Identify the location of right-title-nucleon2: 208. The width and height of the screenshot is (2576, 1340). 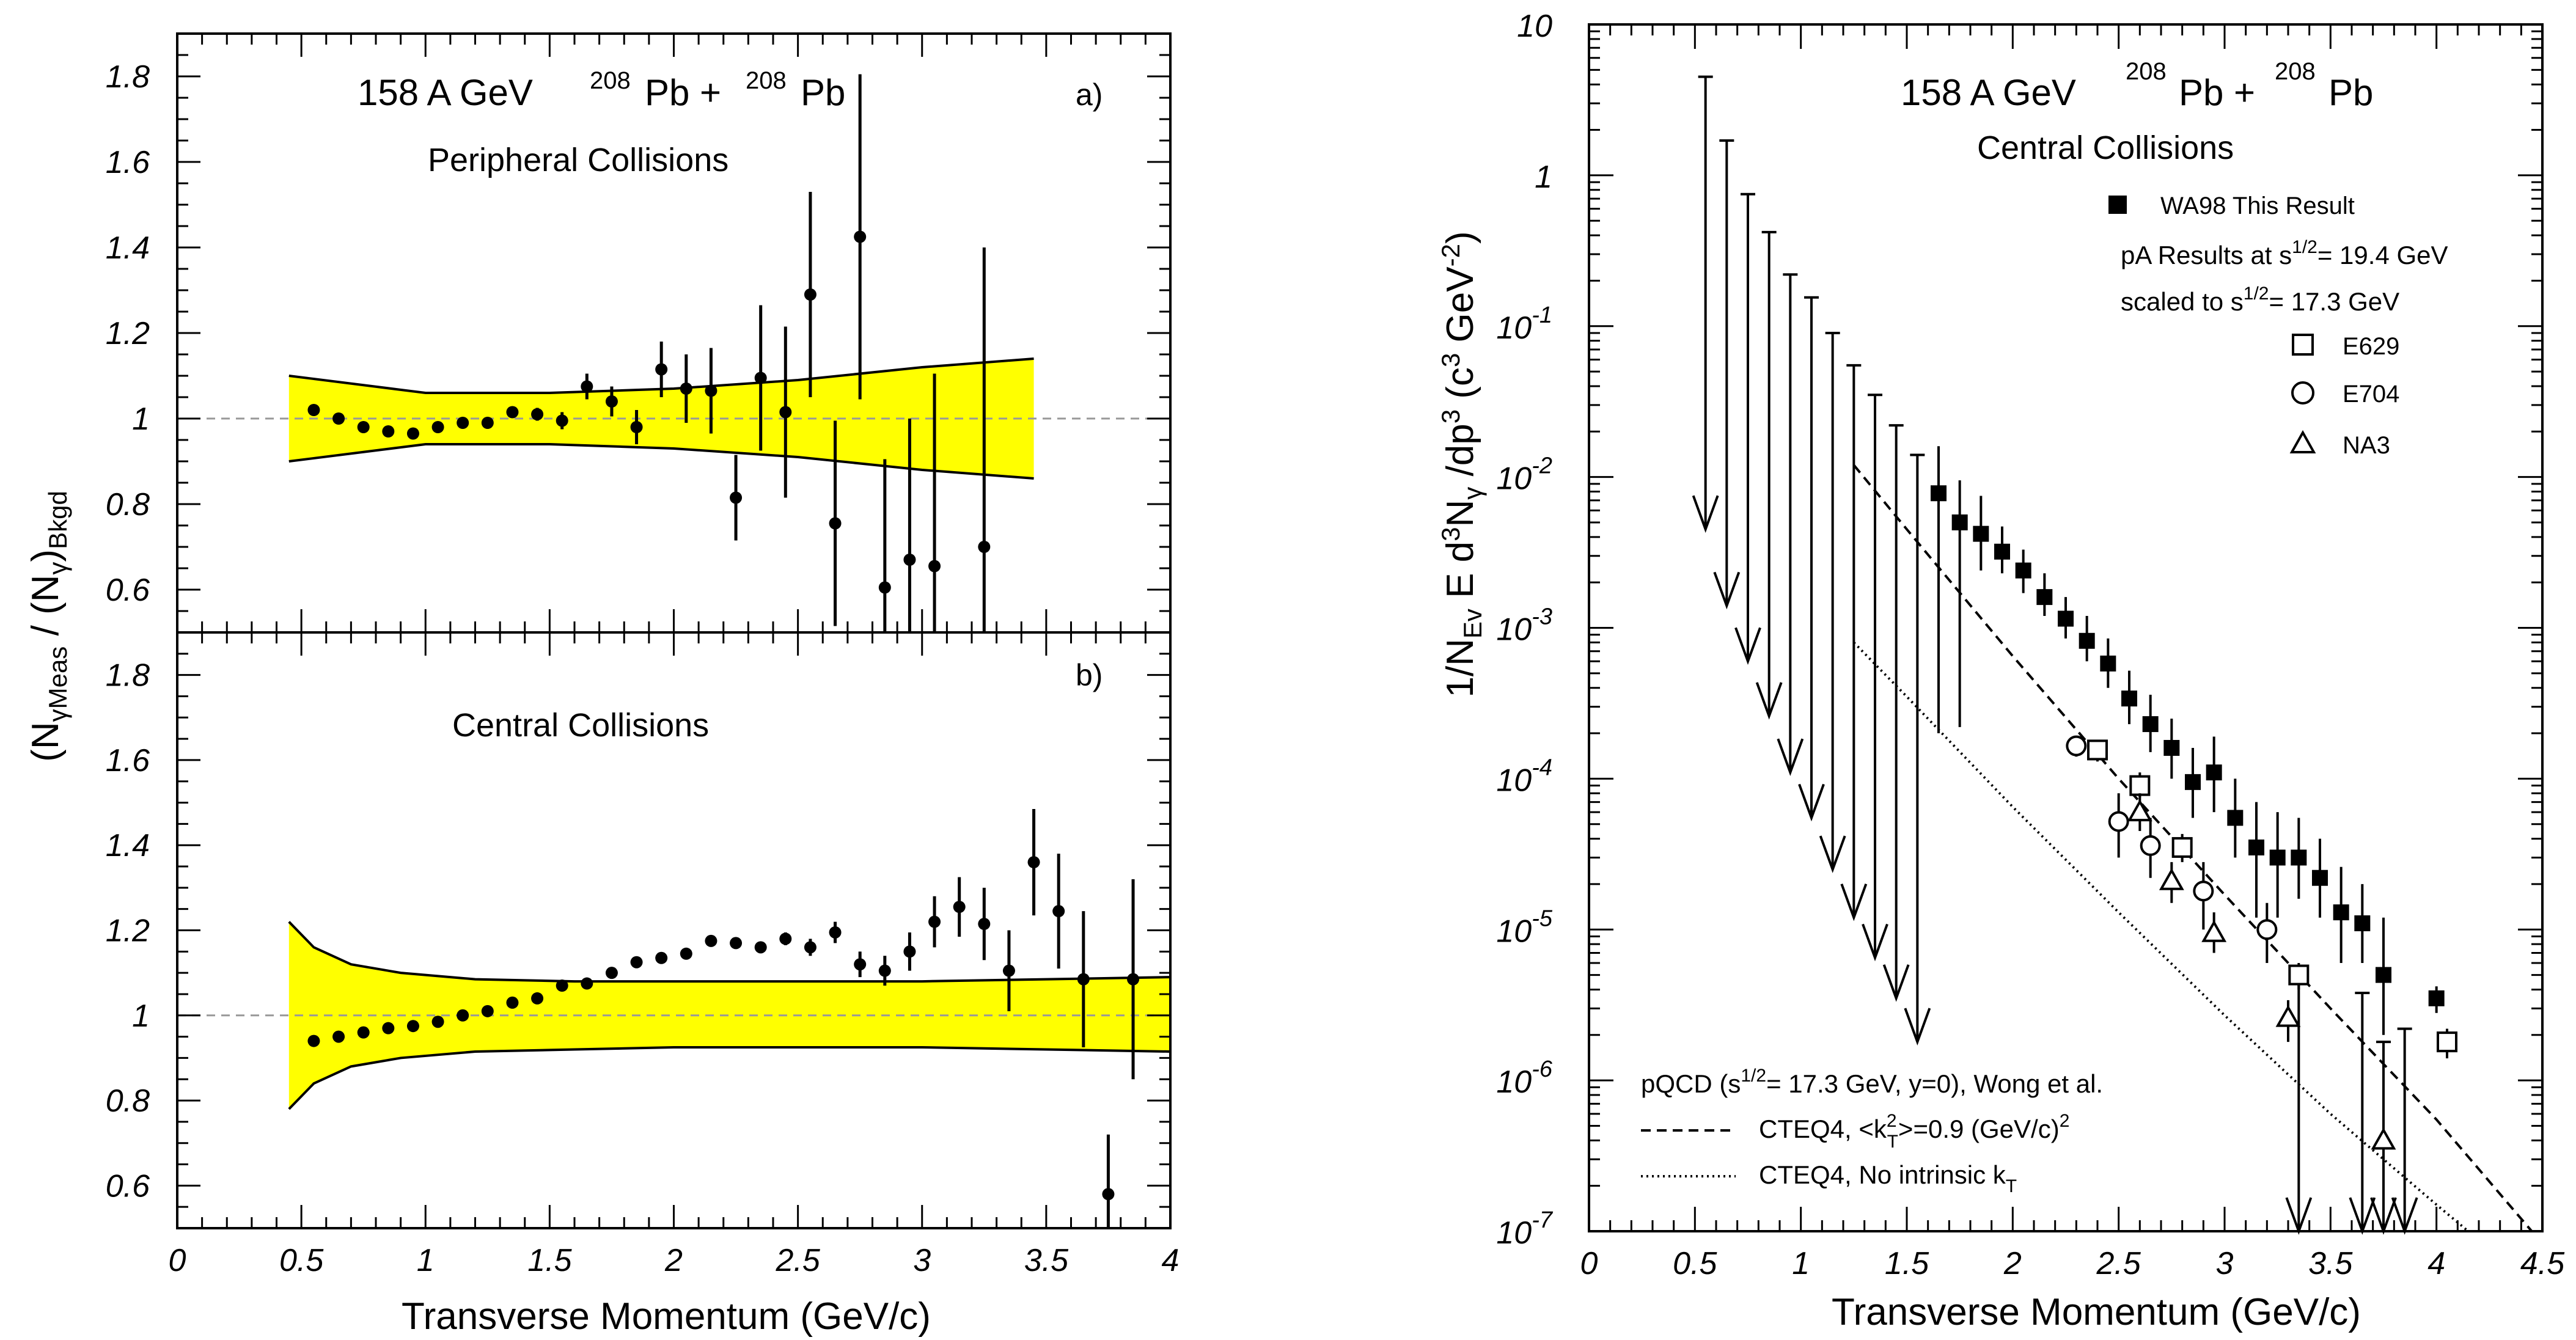
(2295, 71).